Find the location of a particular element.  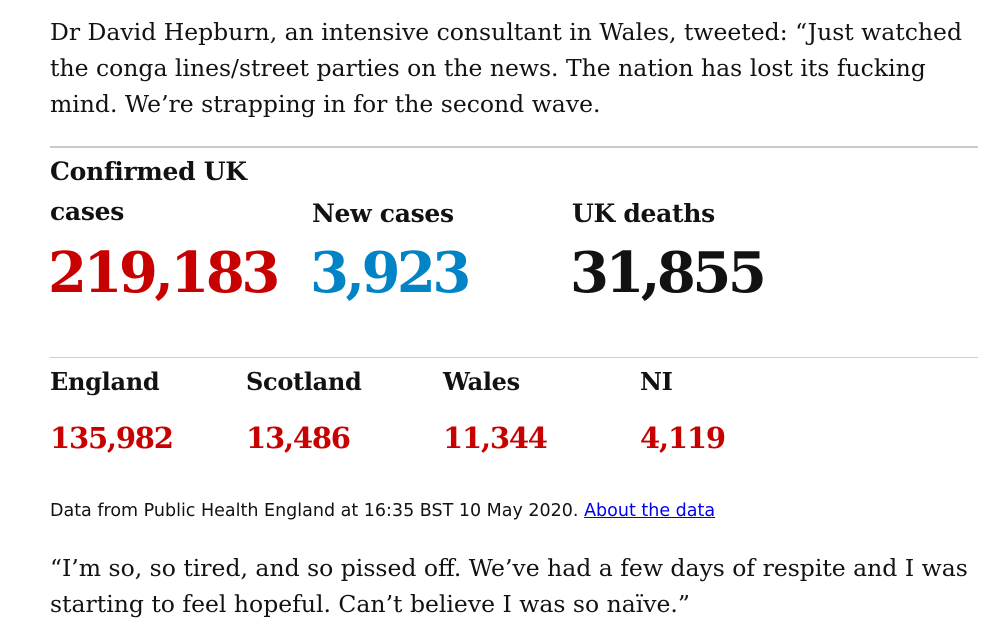

confirmed-cases-value: 219,183 is located at coordinates (164, 273).